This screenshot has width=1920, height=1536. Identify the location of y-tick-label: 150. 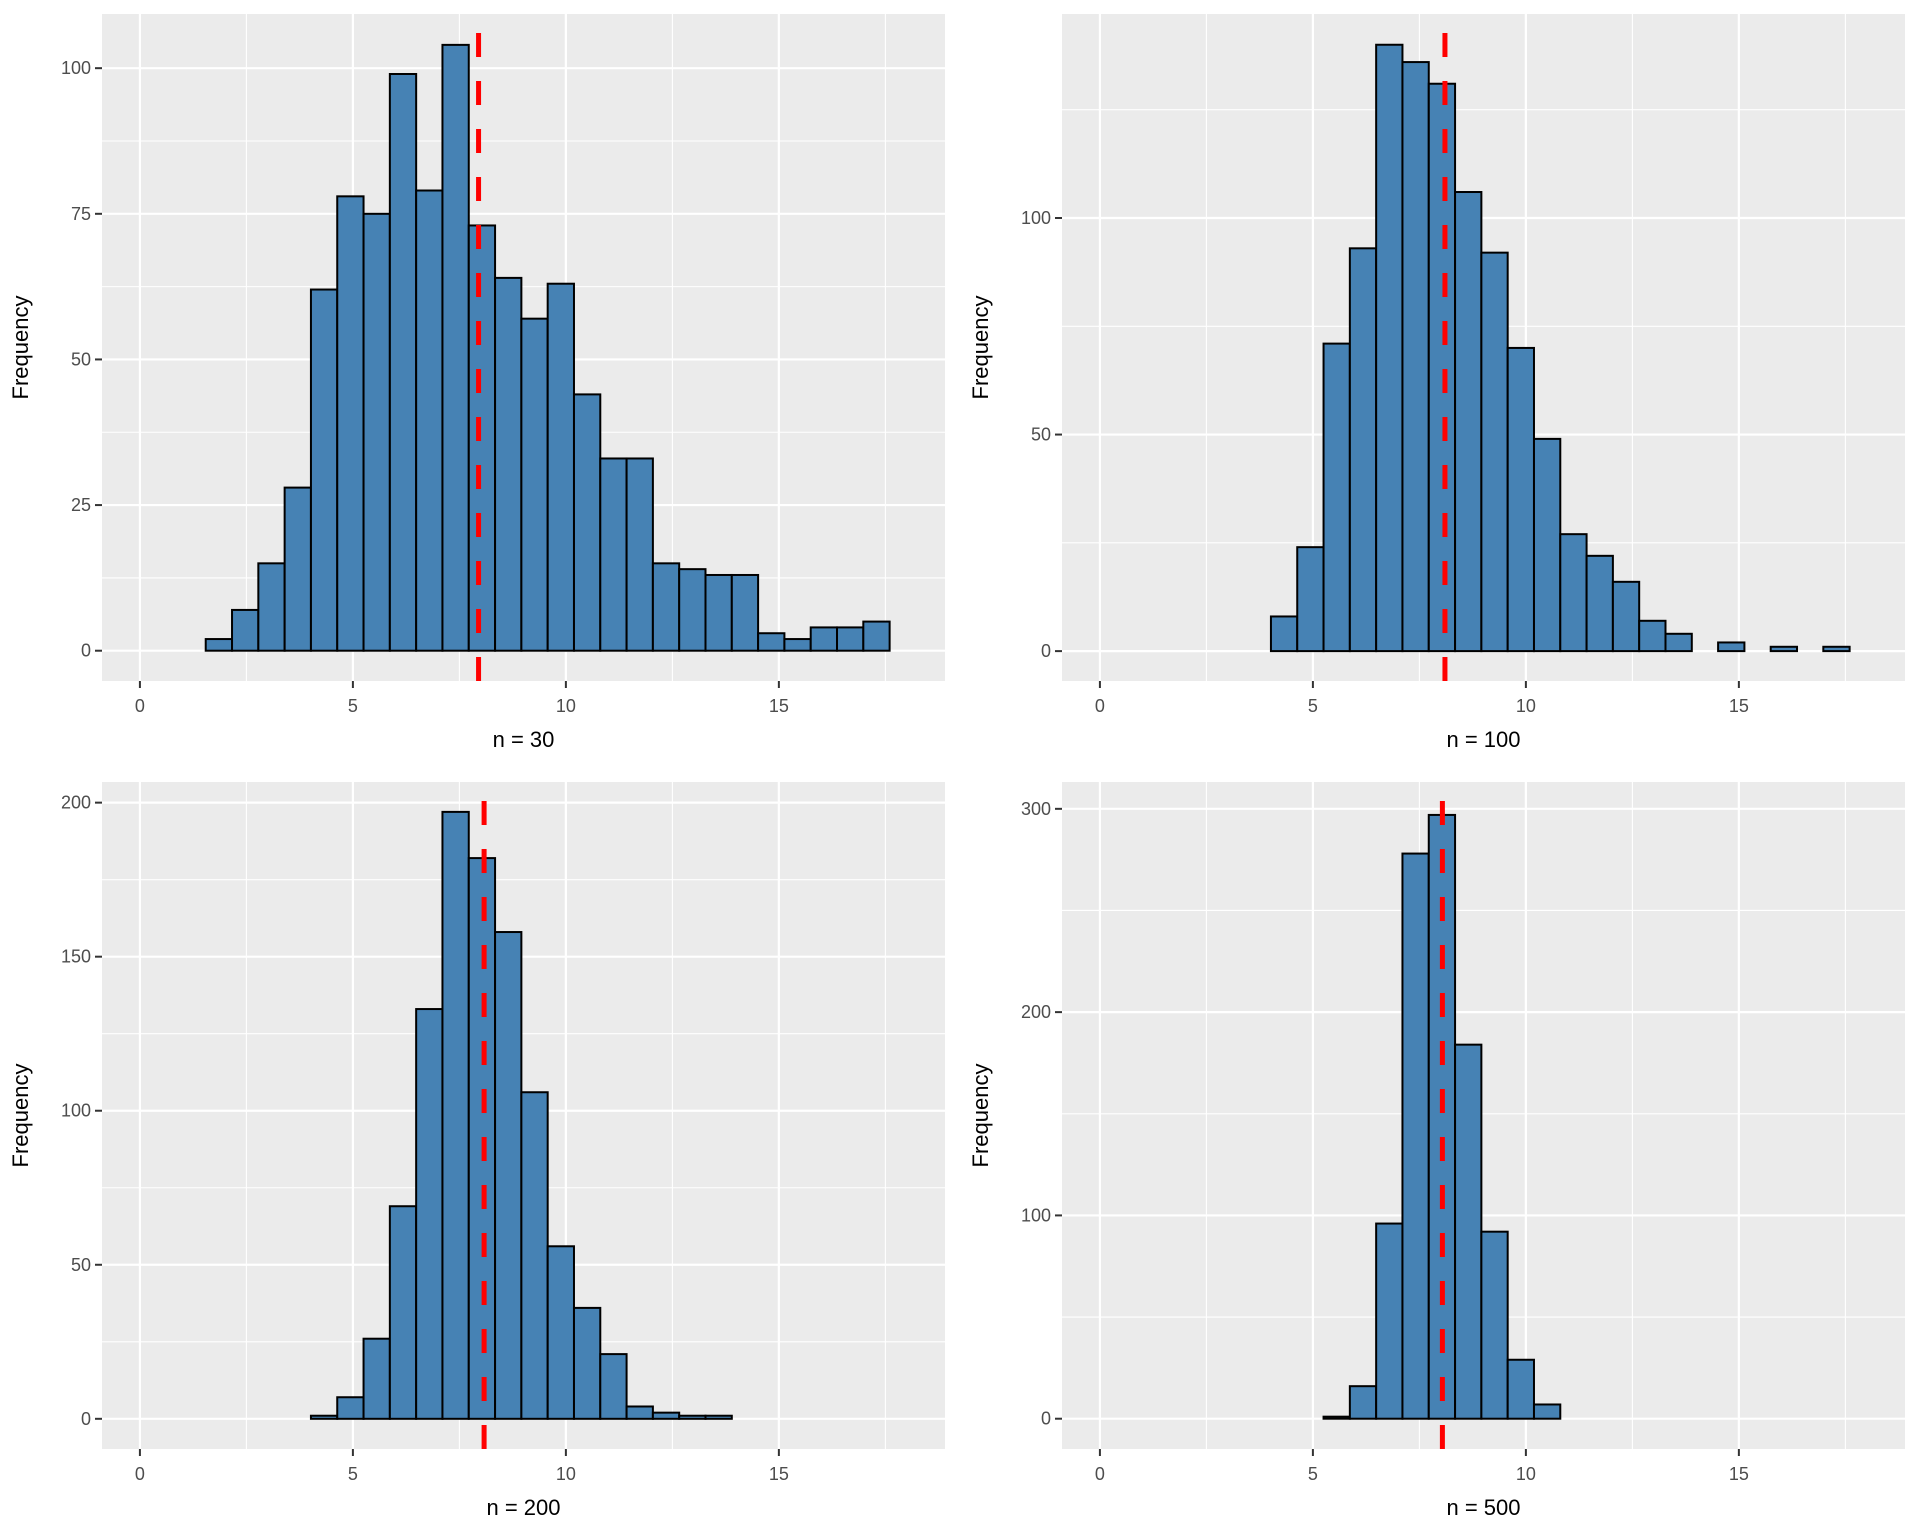
(76, 957).